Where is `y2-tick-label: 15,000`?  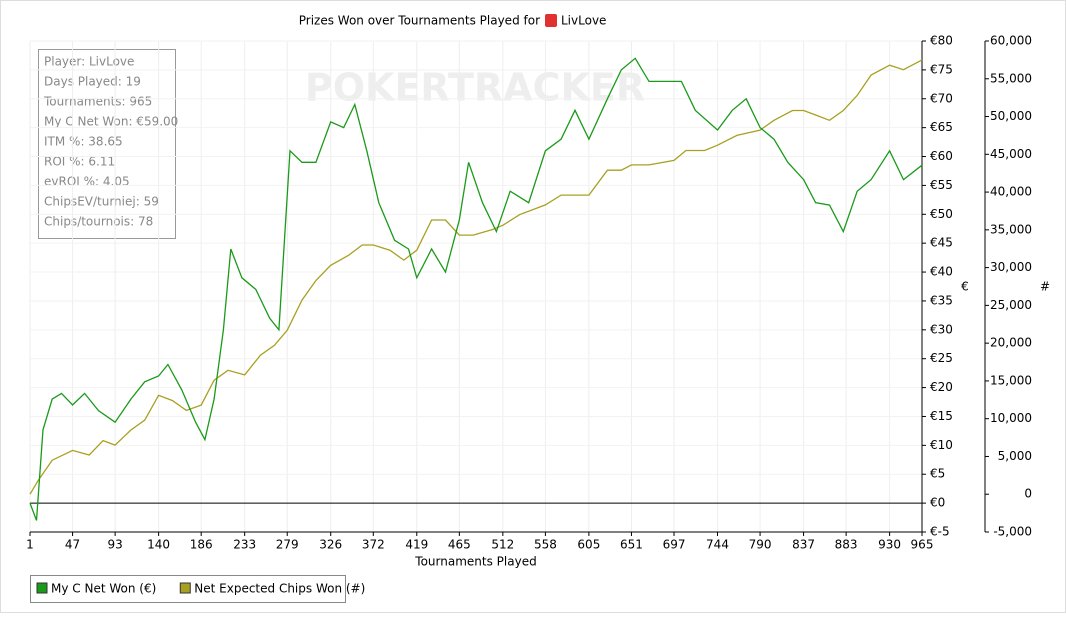 y2-tick-label: 15,000 is located at coordinates (1011, 380).